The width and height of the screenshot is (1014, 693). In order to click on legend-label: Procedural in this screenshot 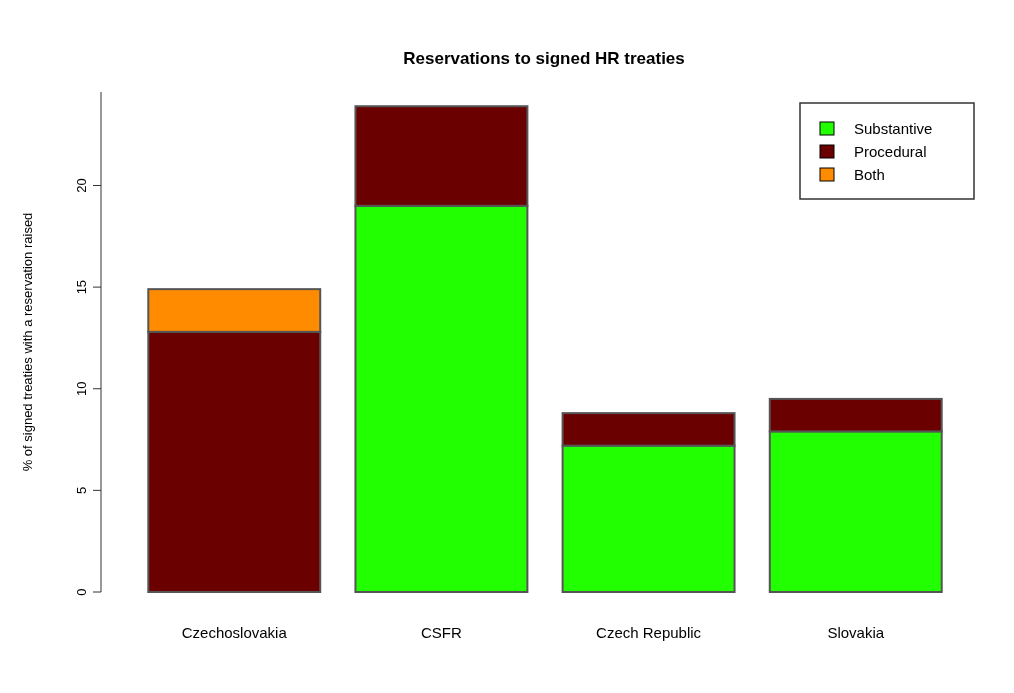, I will do `click(890, 151)`.